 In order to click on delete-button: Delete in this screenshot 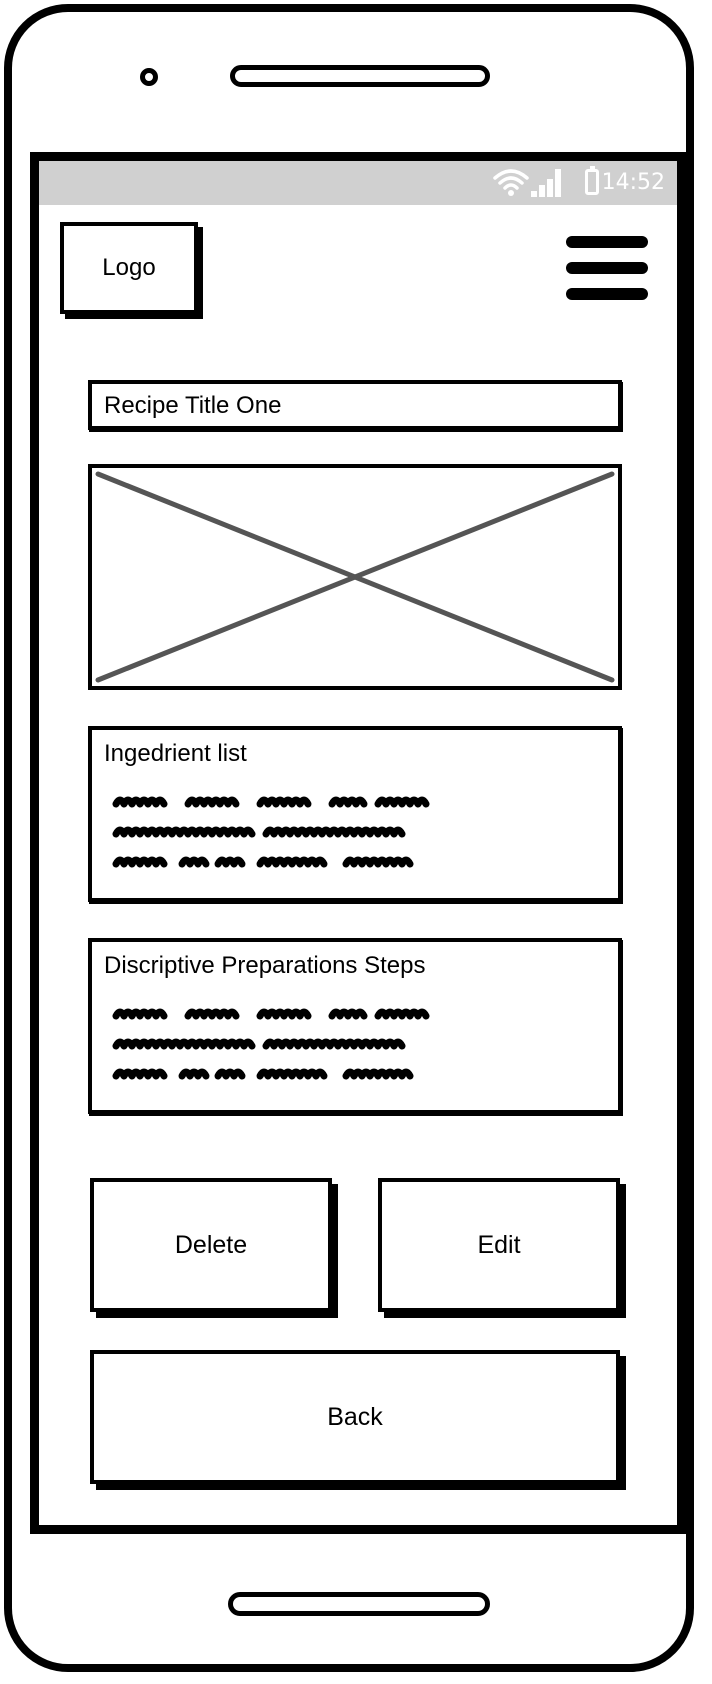, I will do `click(211, 1245)`.